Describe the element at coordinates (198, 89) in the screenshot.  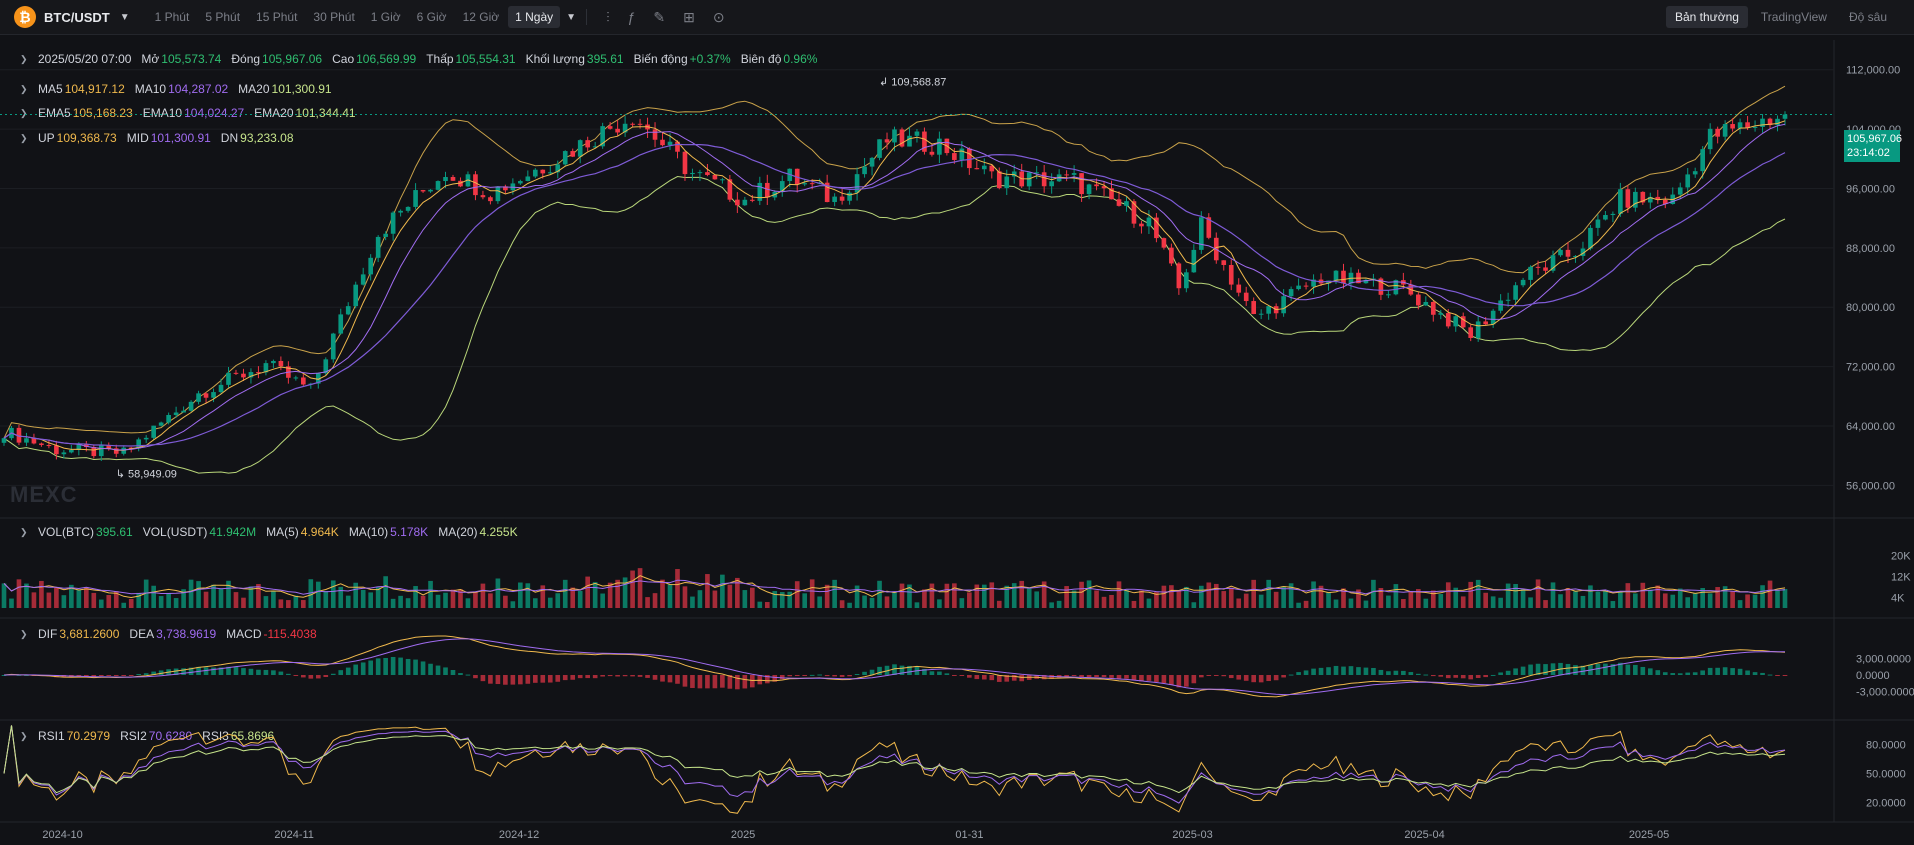
I see `ma10-value: 104,287.02` at that location.